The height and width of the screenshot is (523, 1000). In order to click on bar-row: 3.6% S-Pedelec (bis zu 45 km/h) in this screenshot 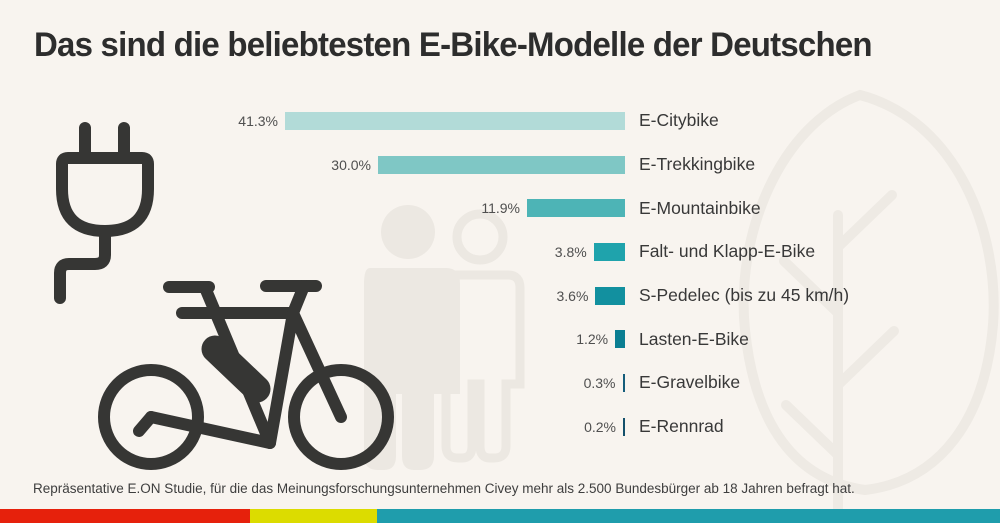, I will do `click(590, 296)`.